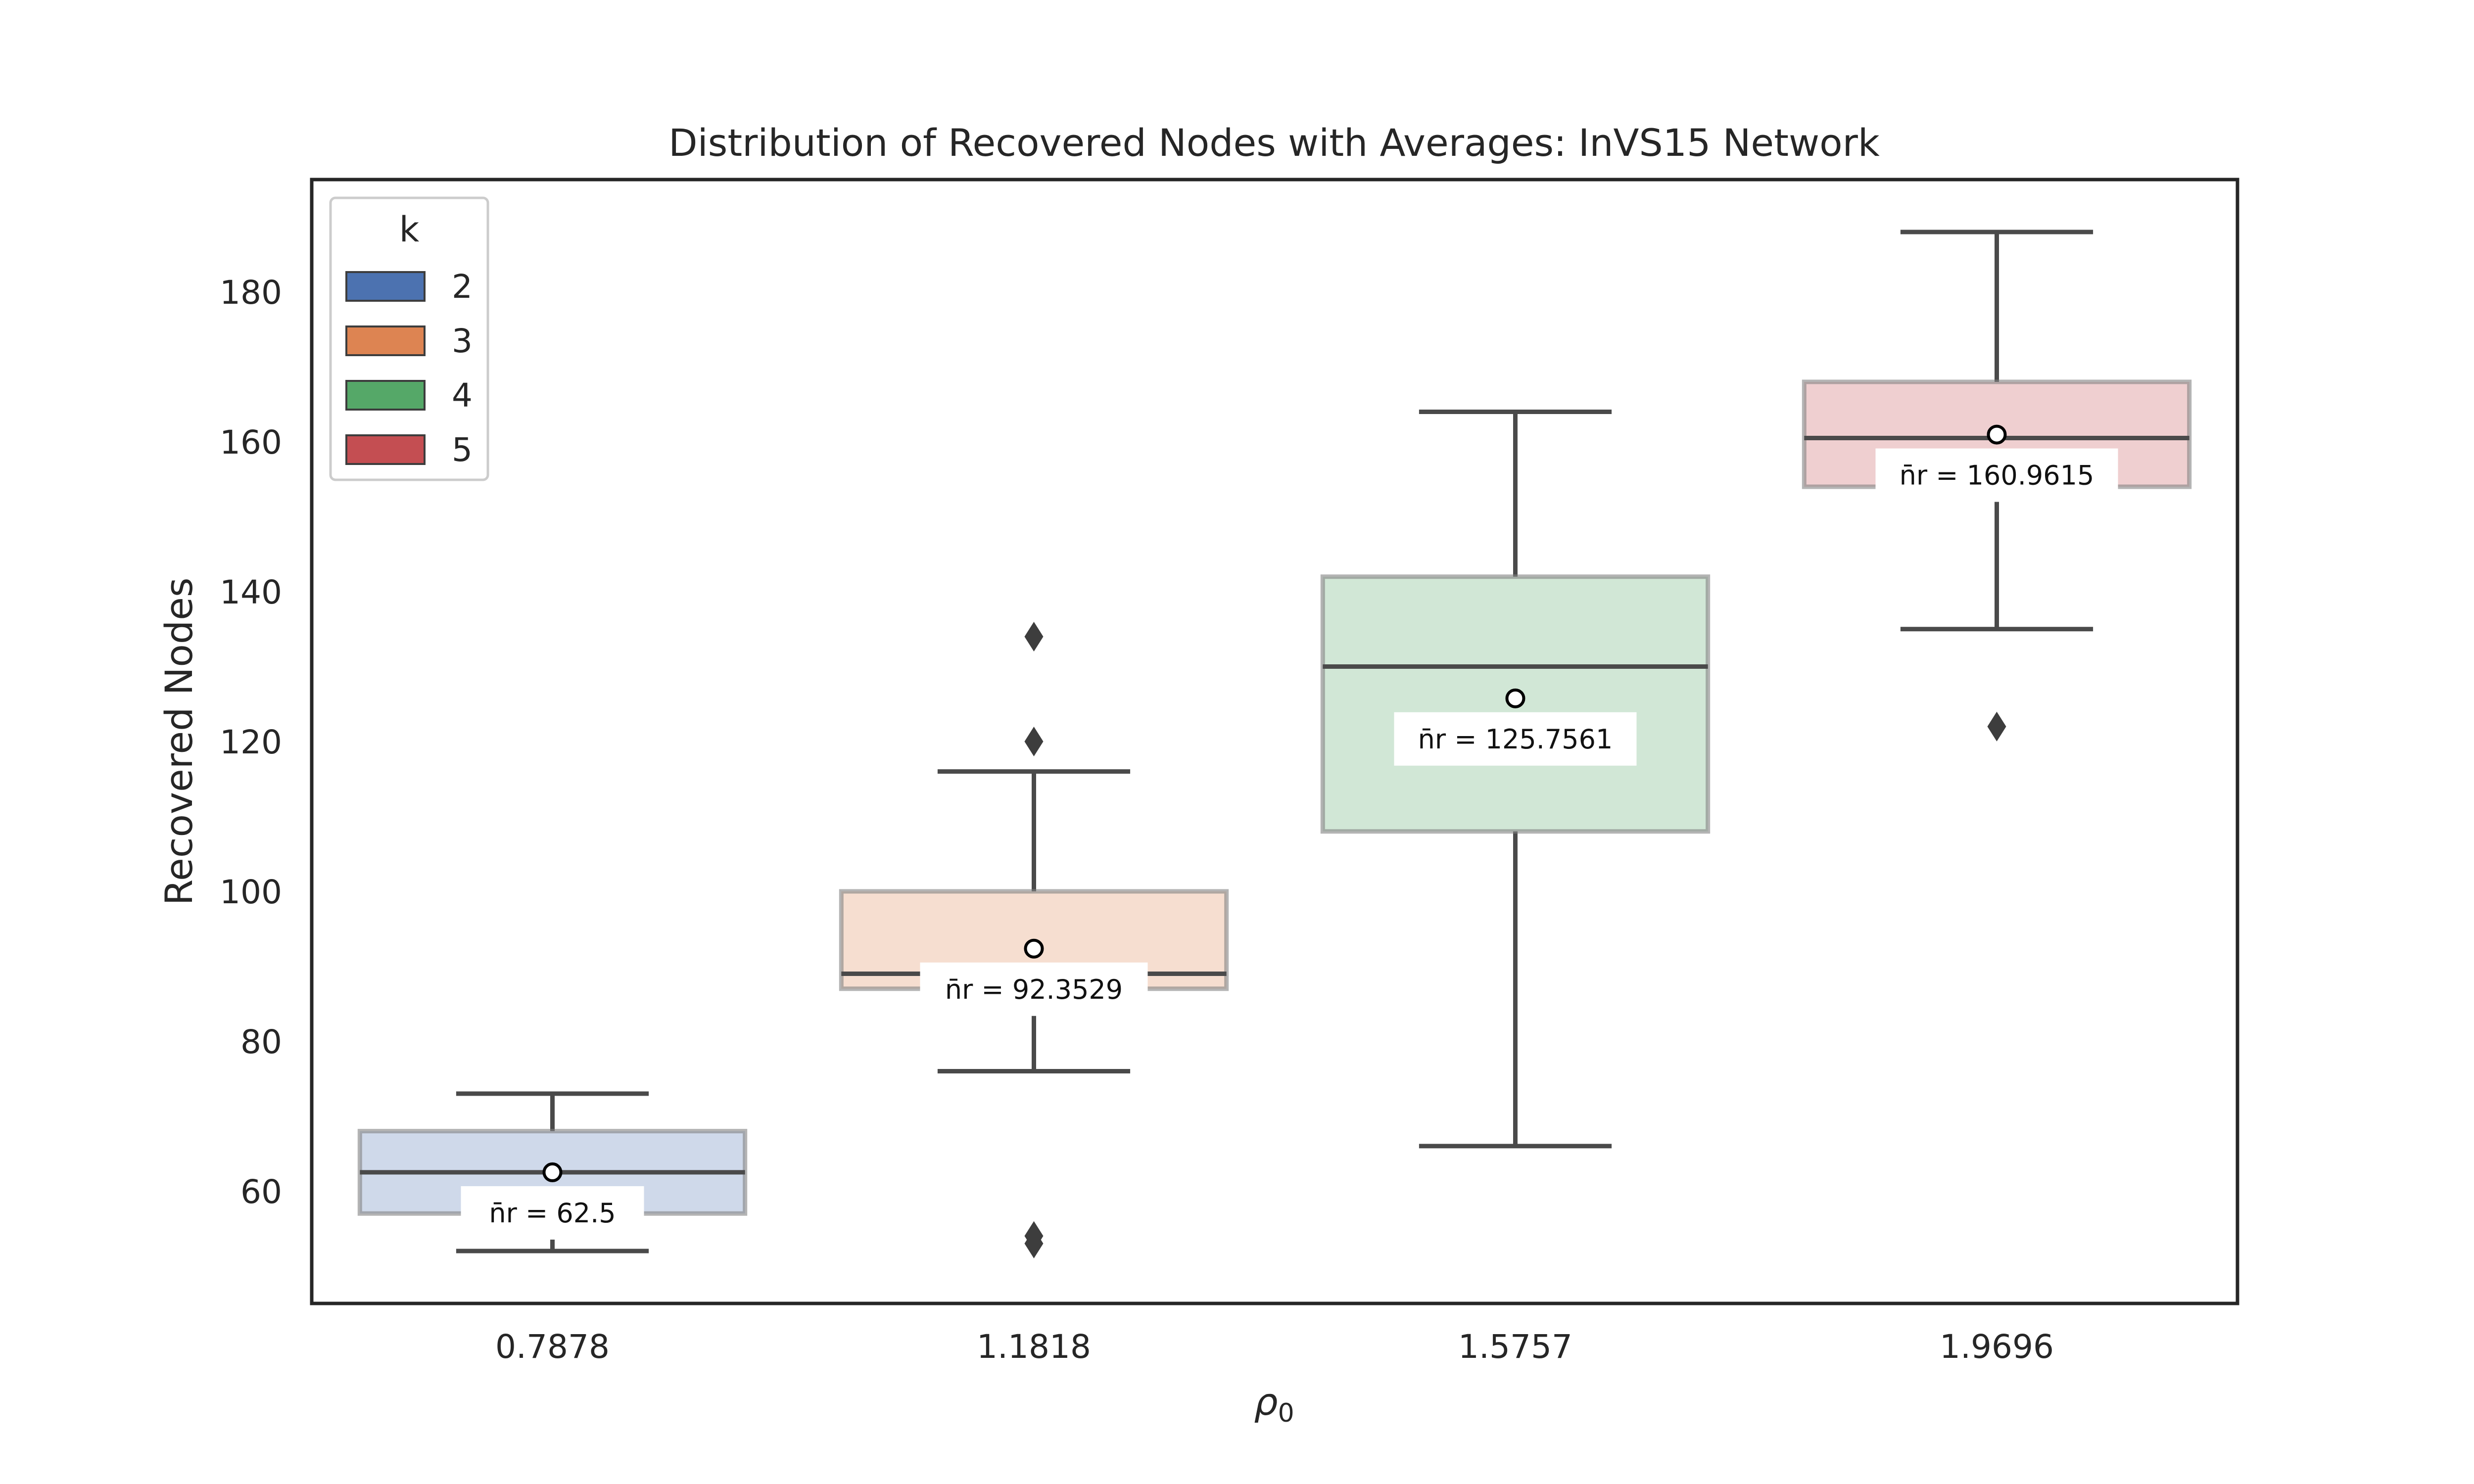 The height and width of the screenshot is (1484, 2474). I want to click on x-tick-label: 1.1818, so click(1034, 1347).